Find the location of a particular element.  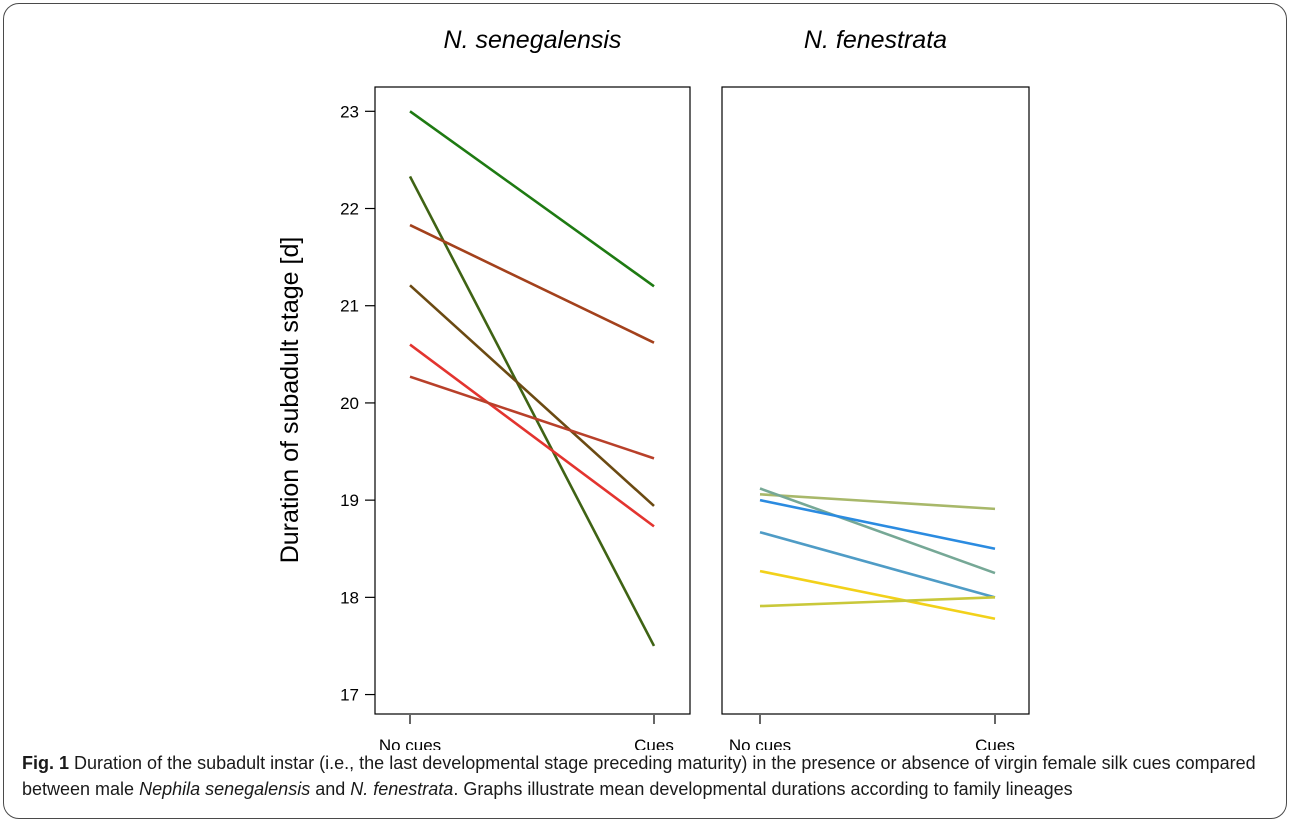

y-tick-label-5: 22 is located at coordinates (349, 209).